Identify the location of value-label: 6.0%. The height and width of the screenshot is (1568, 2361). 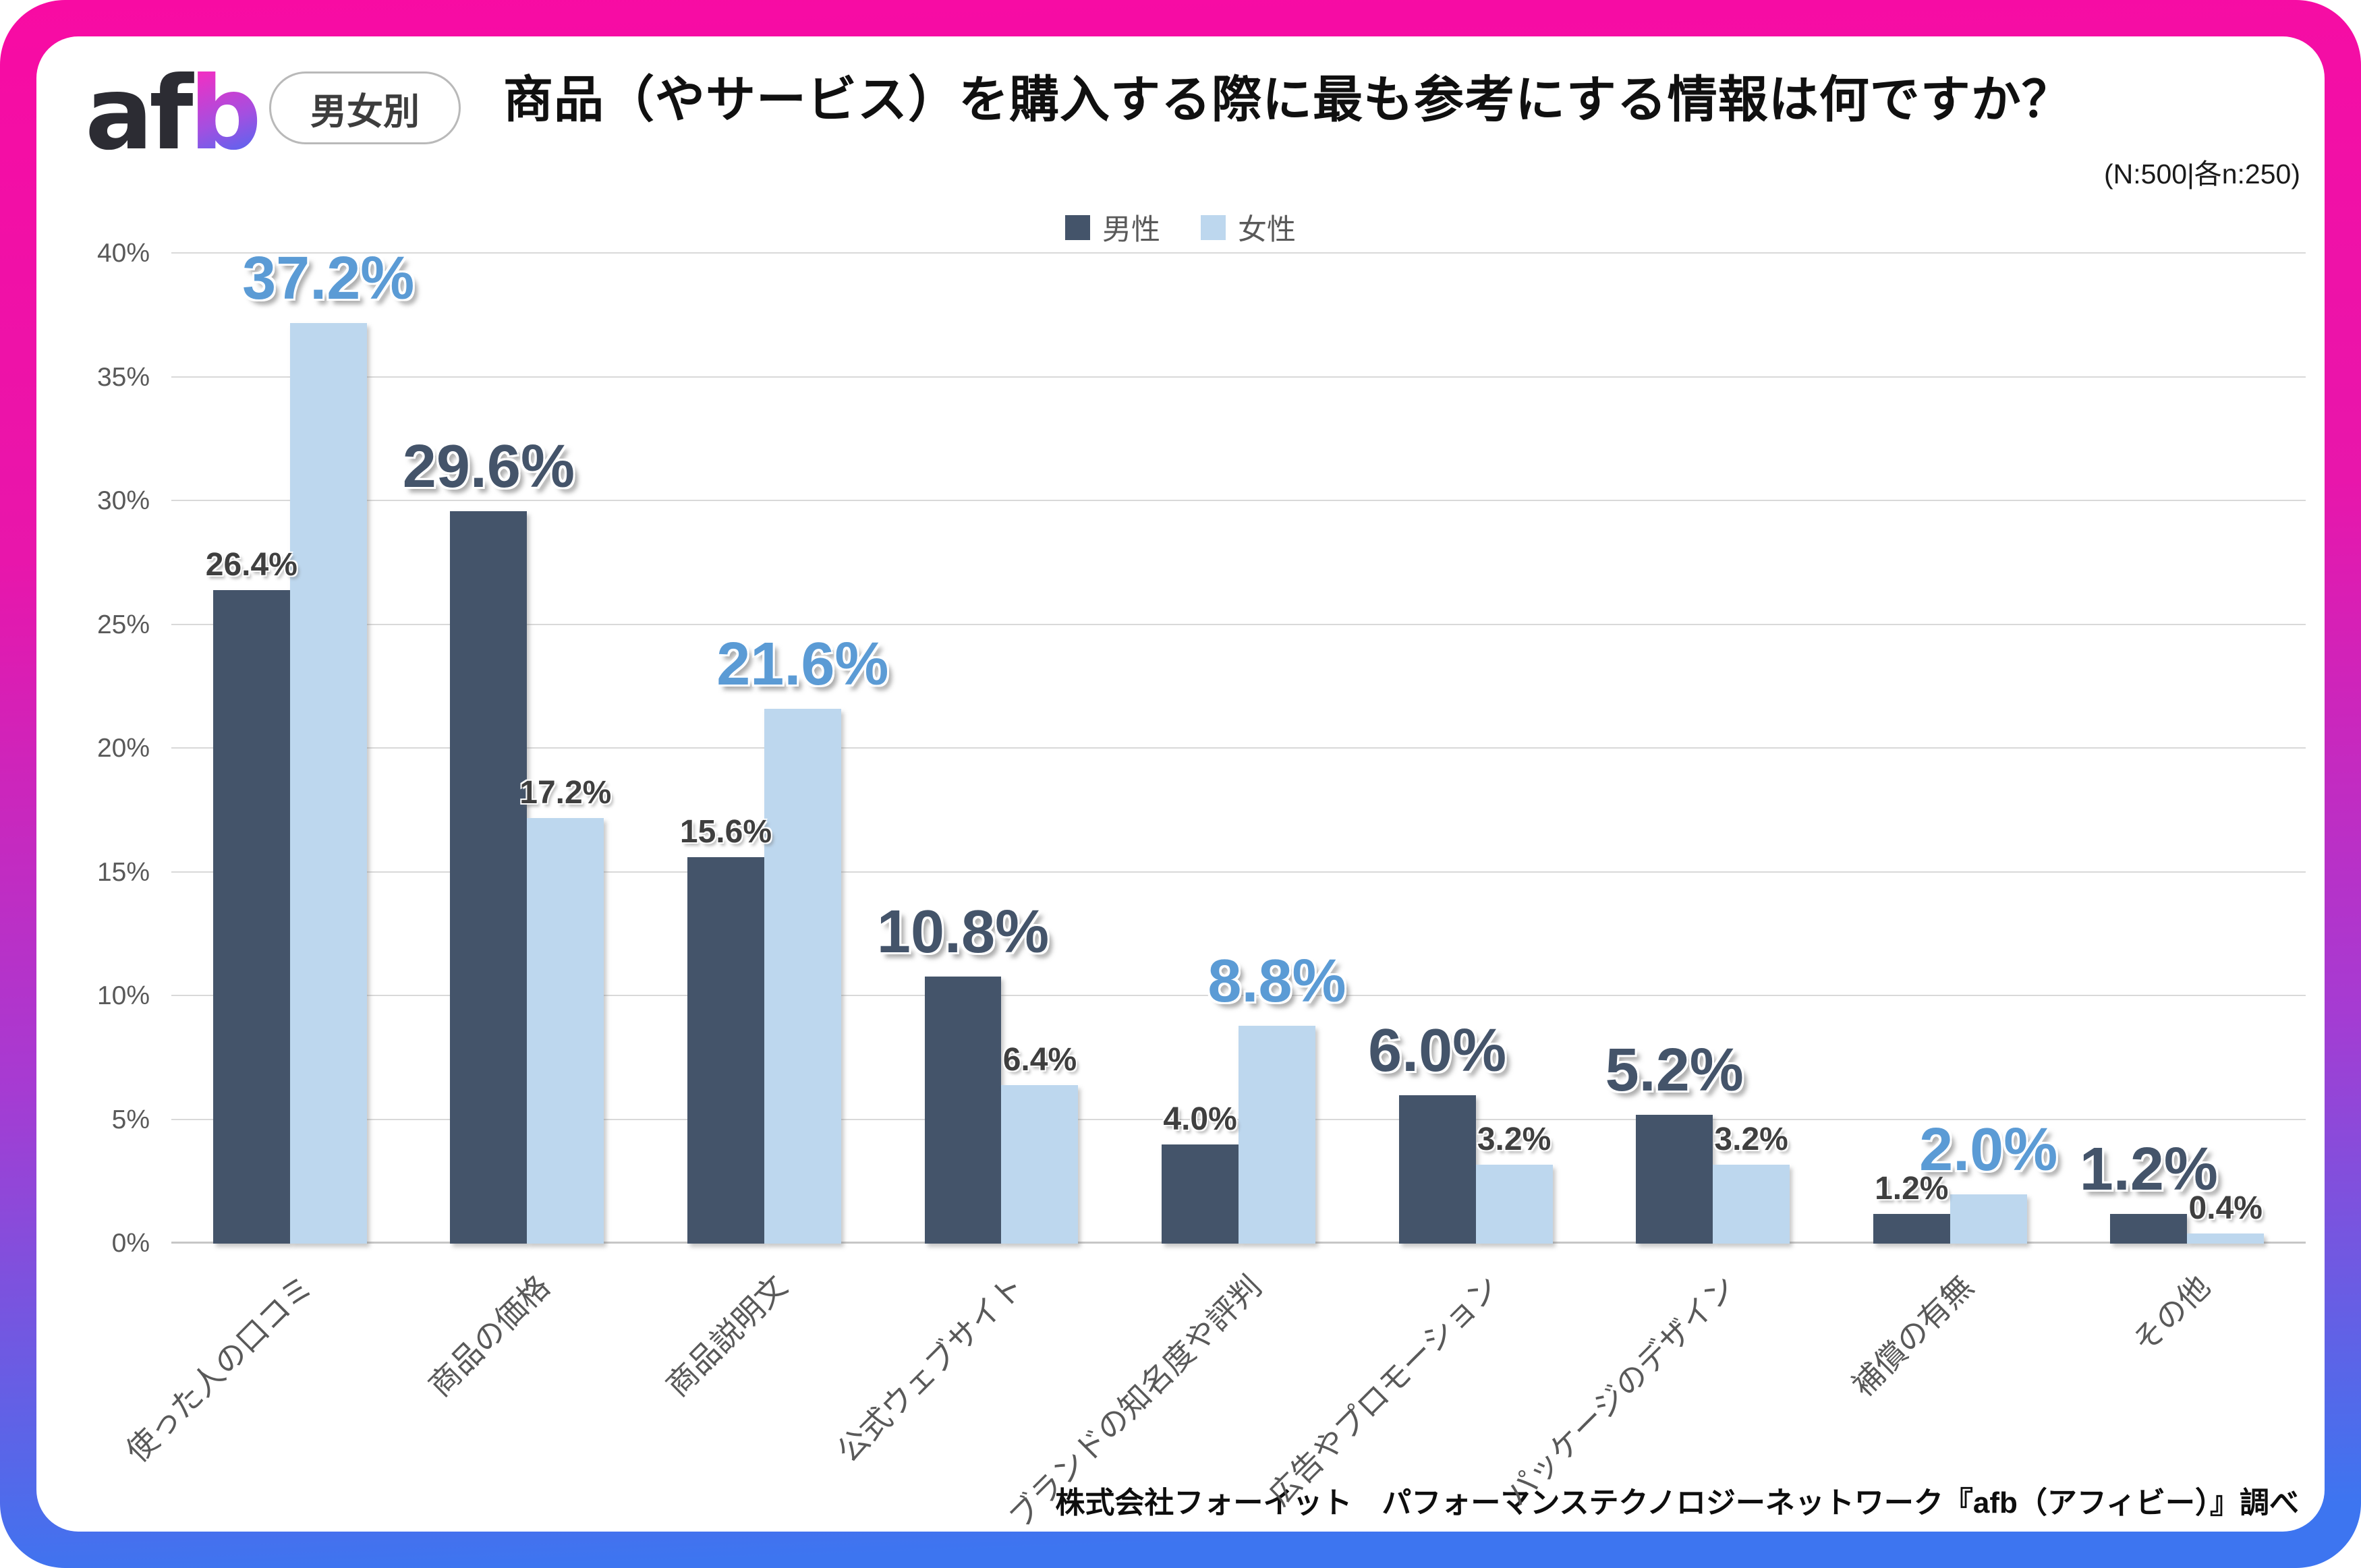
(1438, 1050).